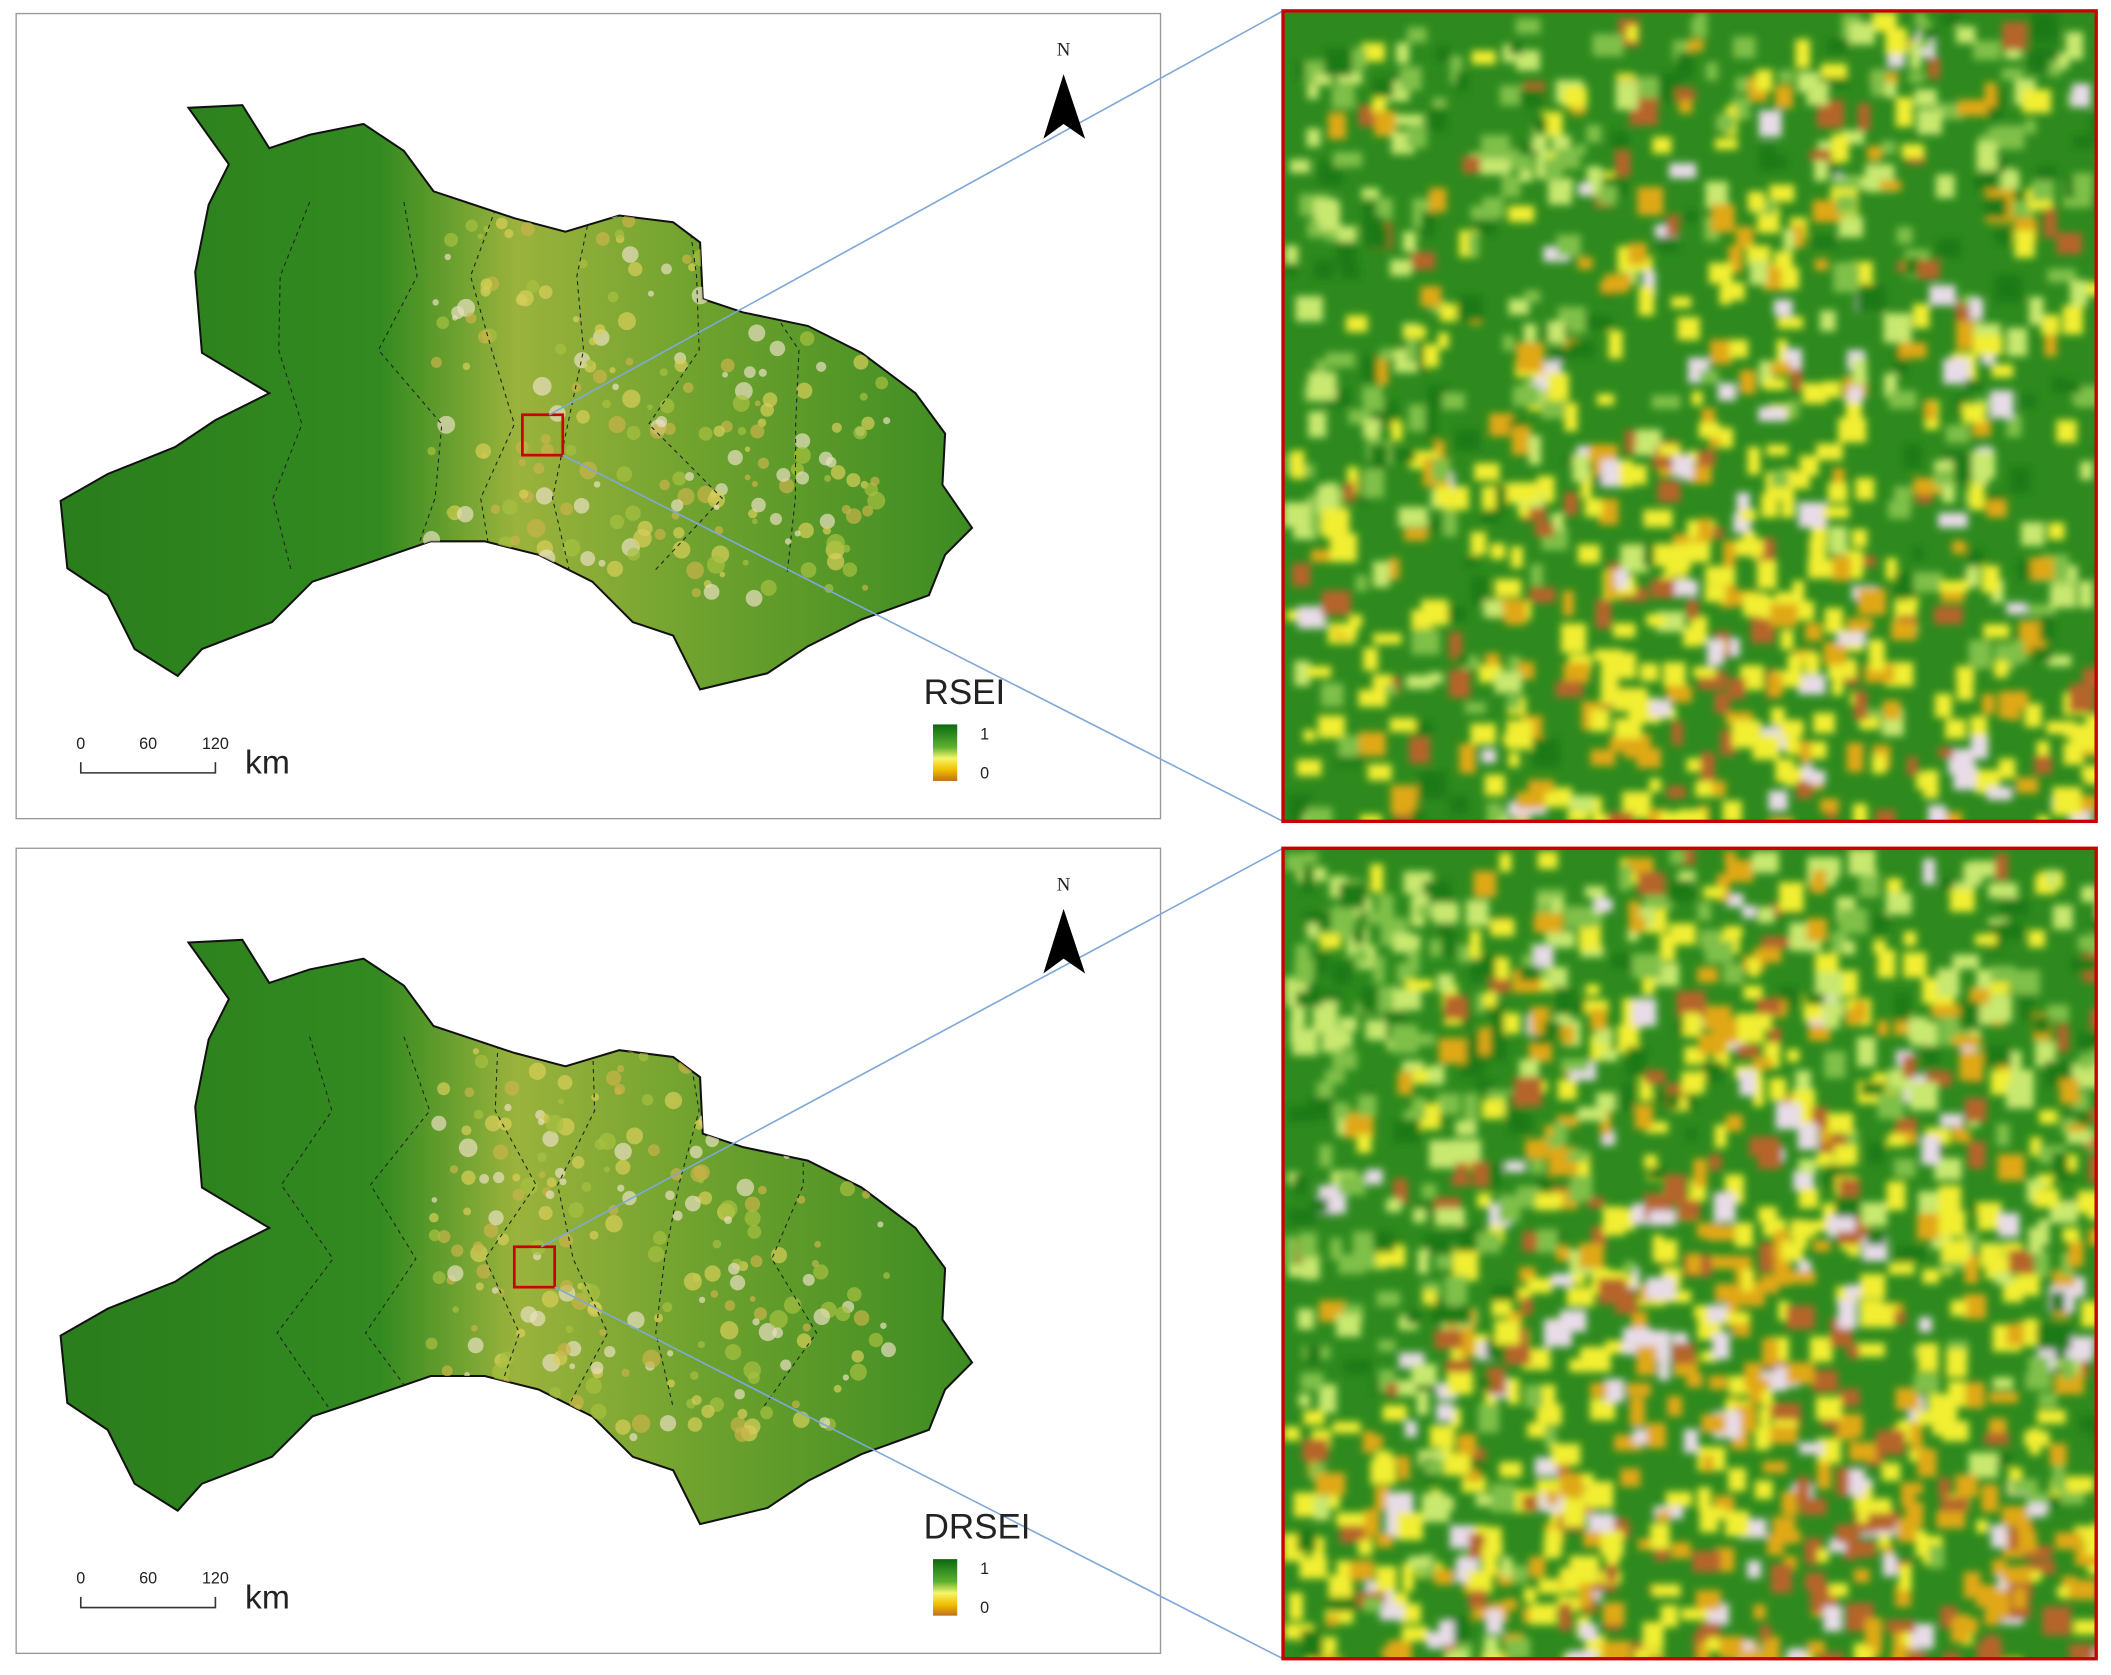  Describe the element at coordinates (267, 1597) in the screenshot. I see `scale-unit: km` at that location.